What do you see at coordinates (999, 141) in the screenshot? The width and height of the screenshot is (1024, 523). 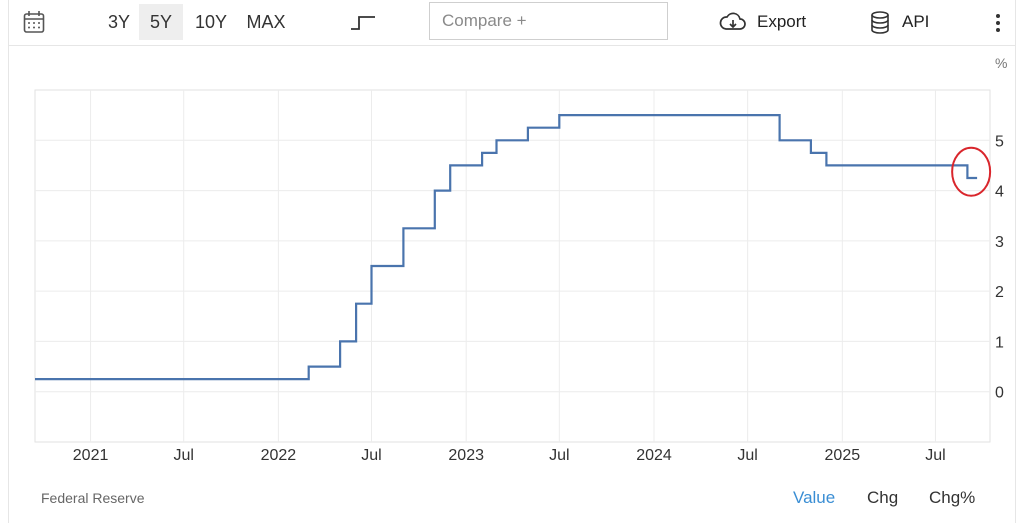 I see `y-tick-label: 5` at bounding box center [999, 141].